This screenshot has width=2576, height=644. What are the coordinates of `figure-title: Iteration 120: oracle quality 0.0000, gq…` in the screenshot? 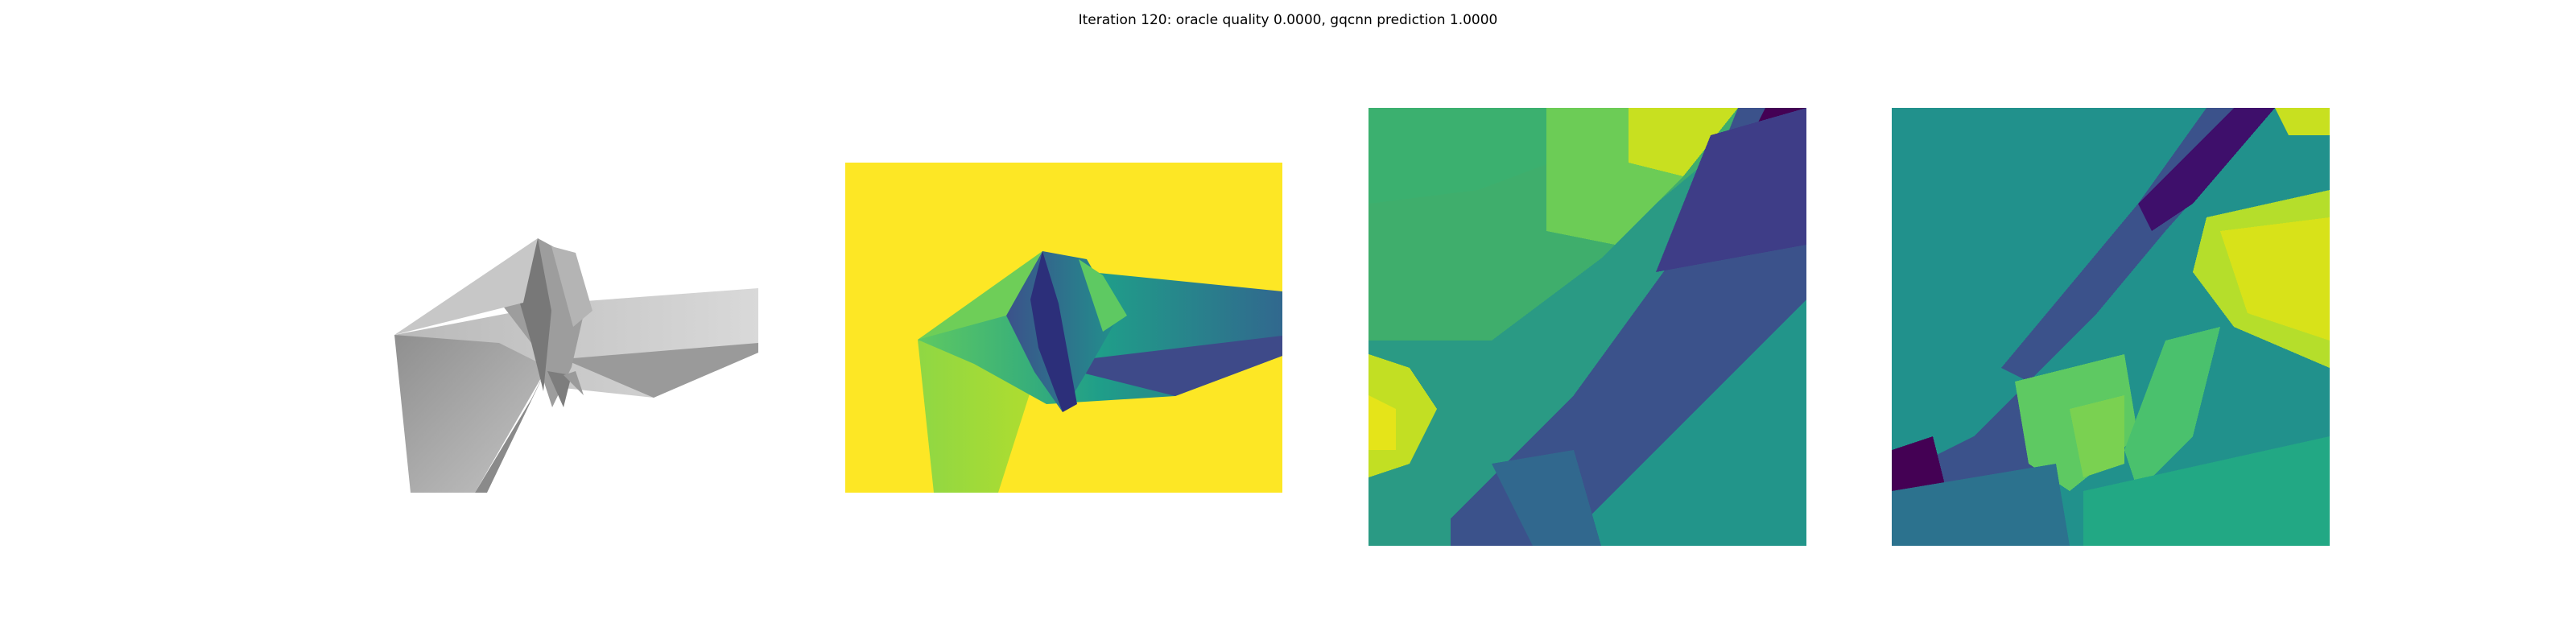 It's located at (1288, 20).